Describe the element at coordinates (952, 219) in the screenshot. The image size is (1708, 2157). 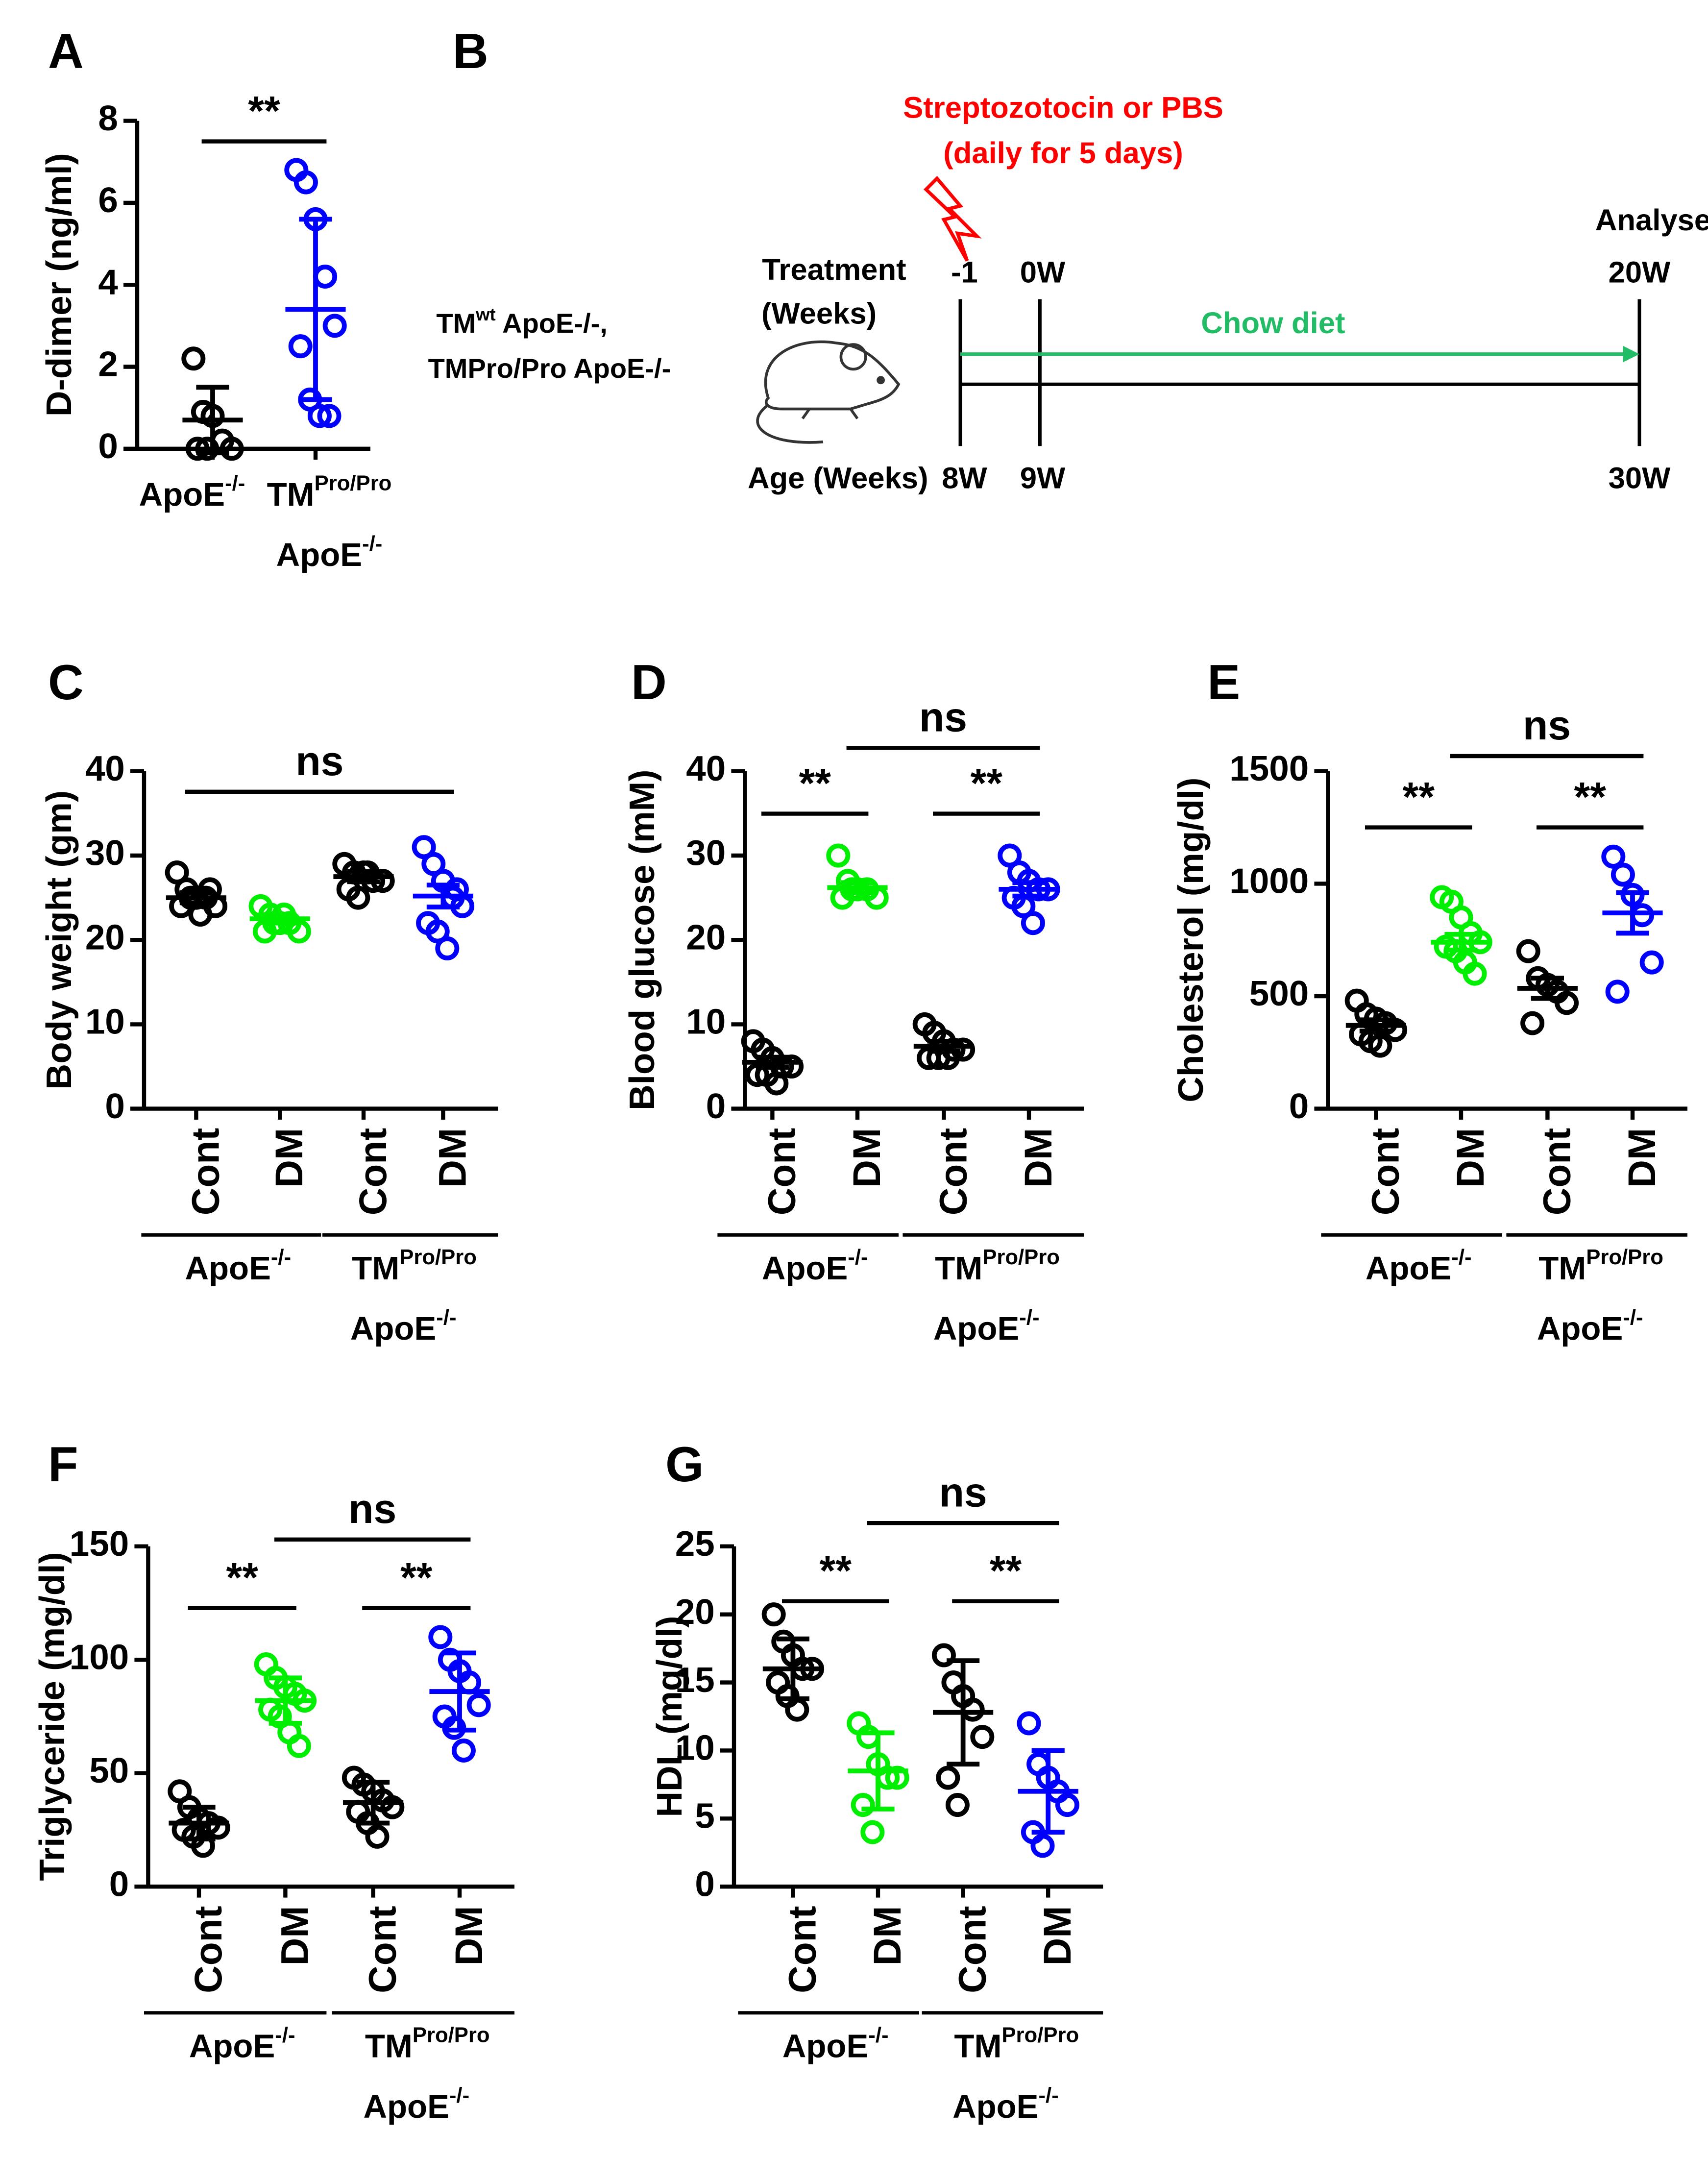
I see `lightning-icon` at that location.